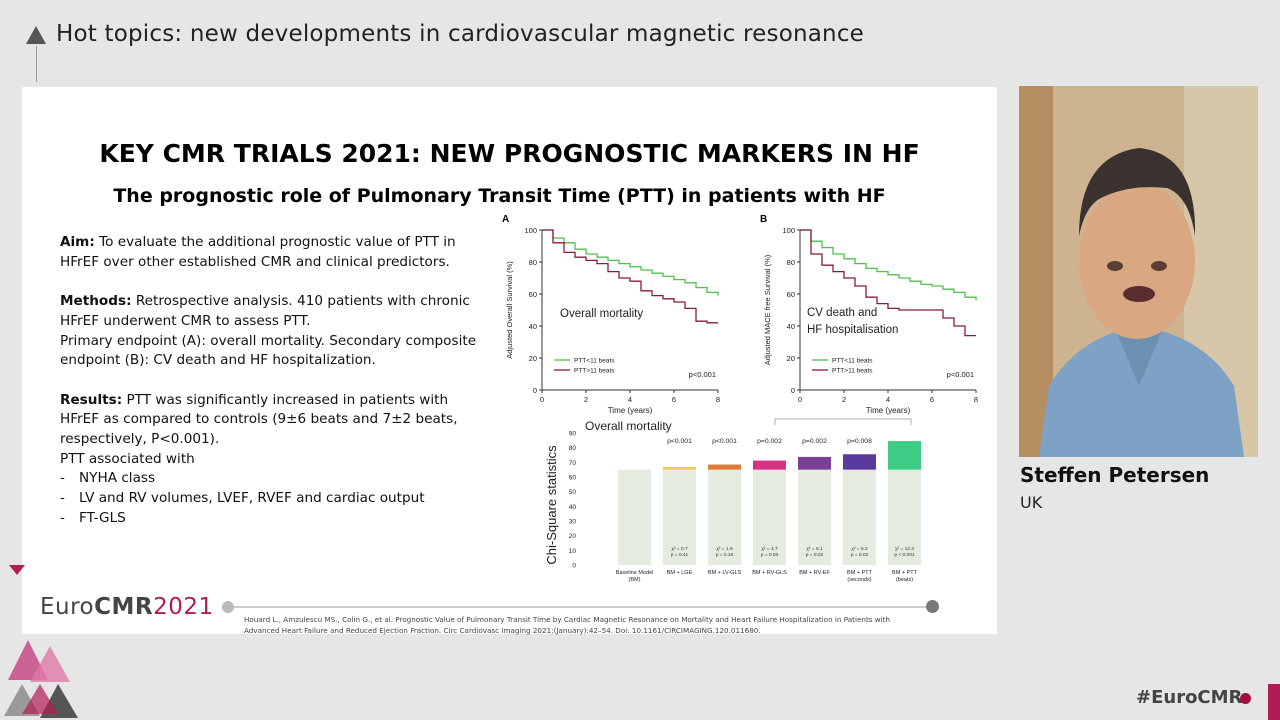  Describe the element at coordinates (127, 458) in the screenshot. I see `ptt-associated-text: PTT associated with` at that location.